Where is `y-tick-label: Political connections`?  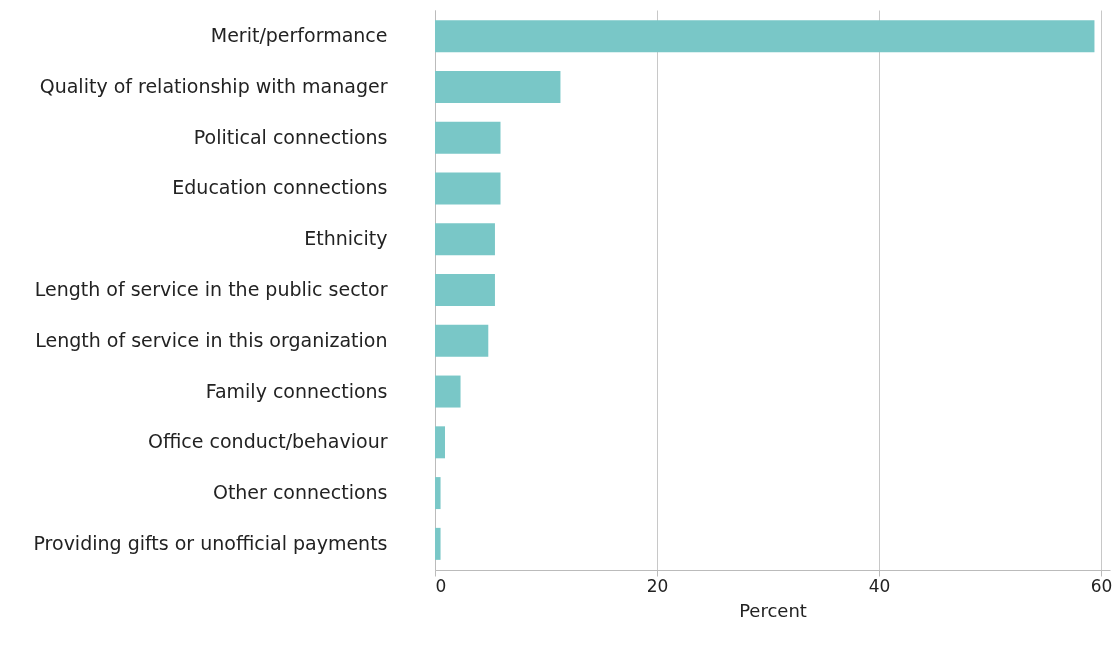 y-tick-label: Political connections is located at coordinates (290, 136).